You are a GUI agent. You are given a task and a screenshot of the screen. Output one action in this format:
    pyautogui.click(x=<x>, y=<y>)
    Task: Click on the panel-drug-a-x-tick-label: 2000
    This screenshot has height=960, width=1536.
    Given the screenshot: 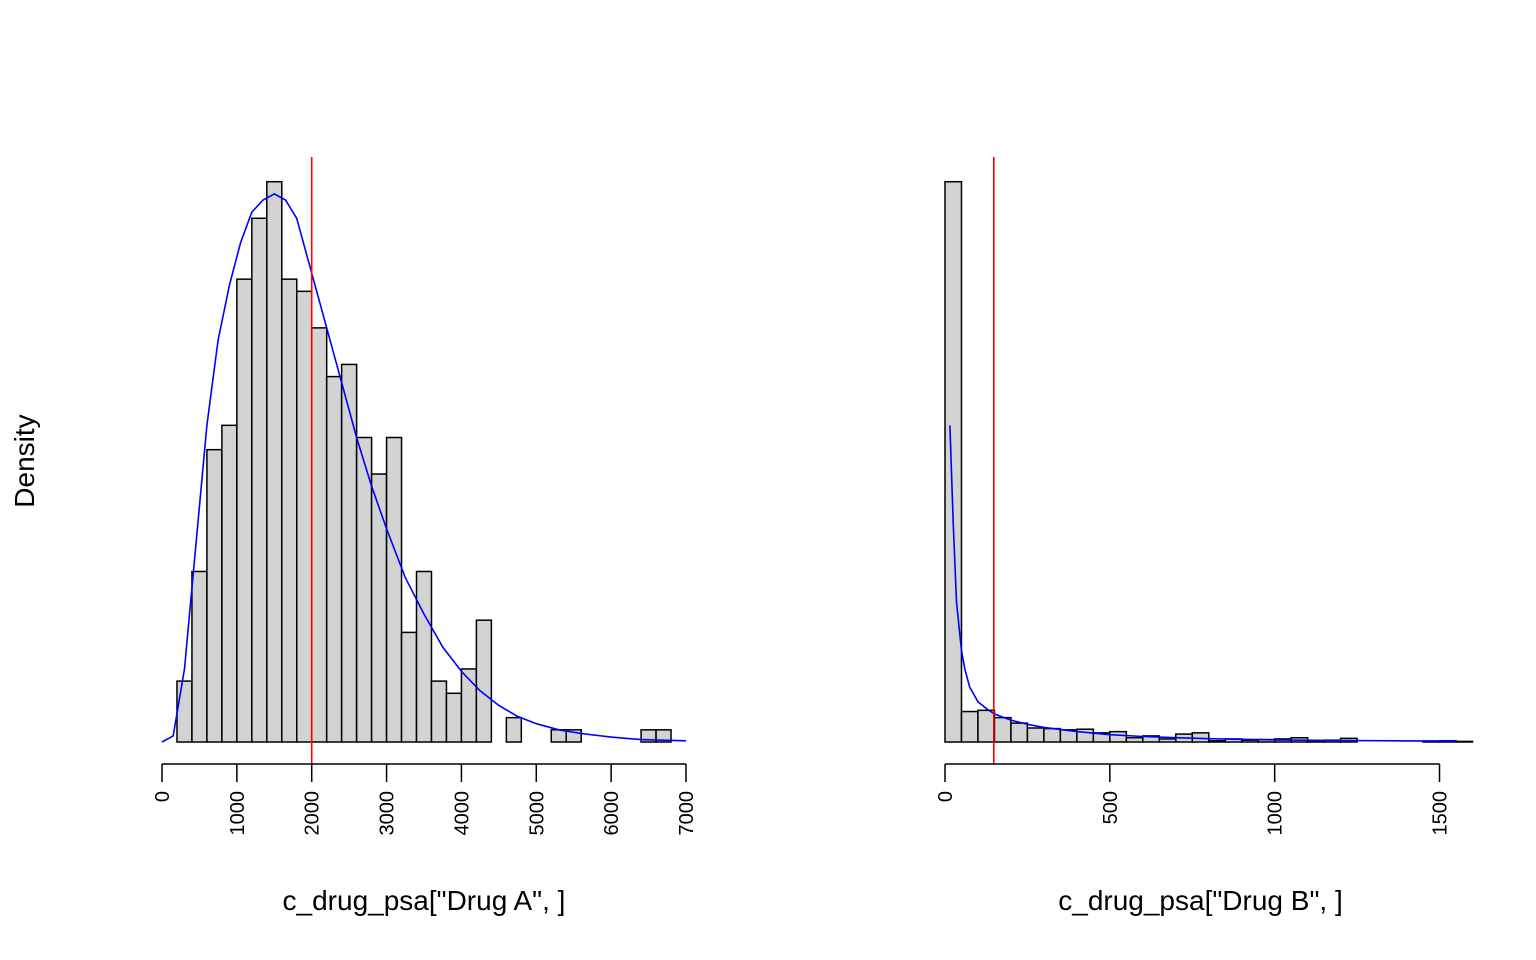 What is the action you would take?
    pyautogui.click(x=313, y=813)
    